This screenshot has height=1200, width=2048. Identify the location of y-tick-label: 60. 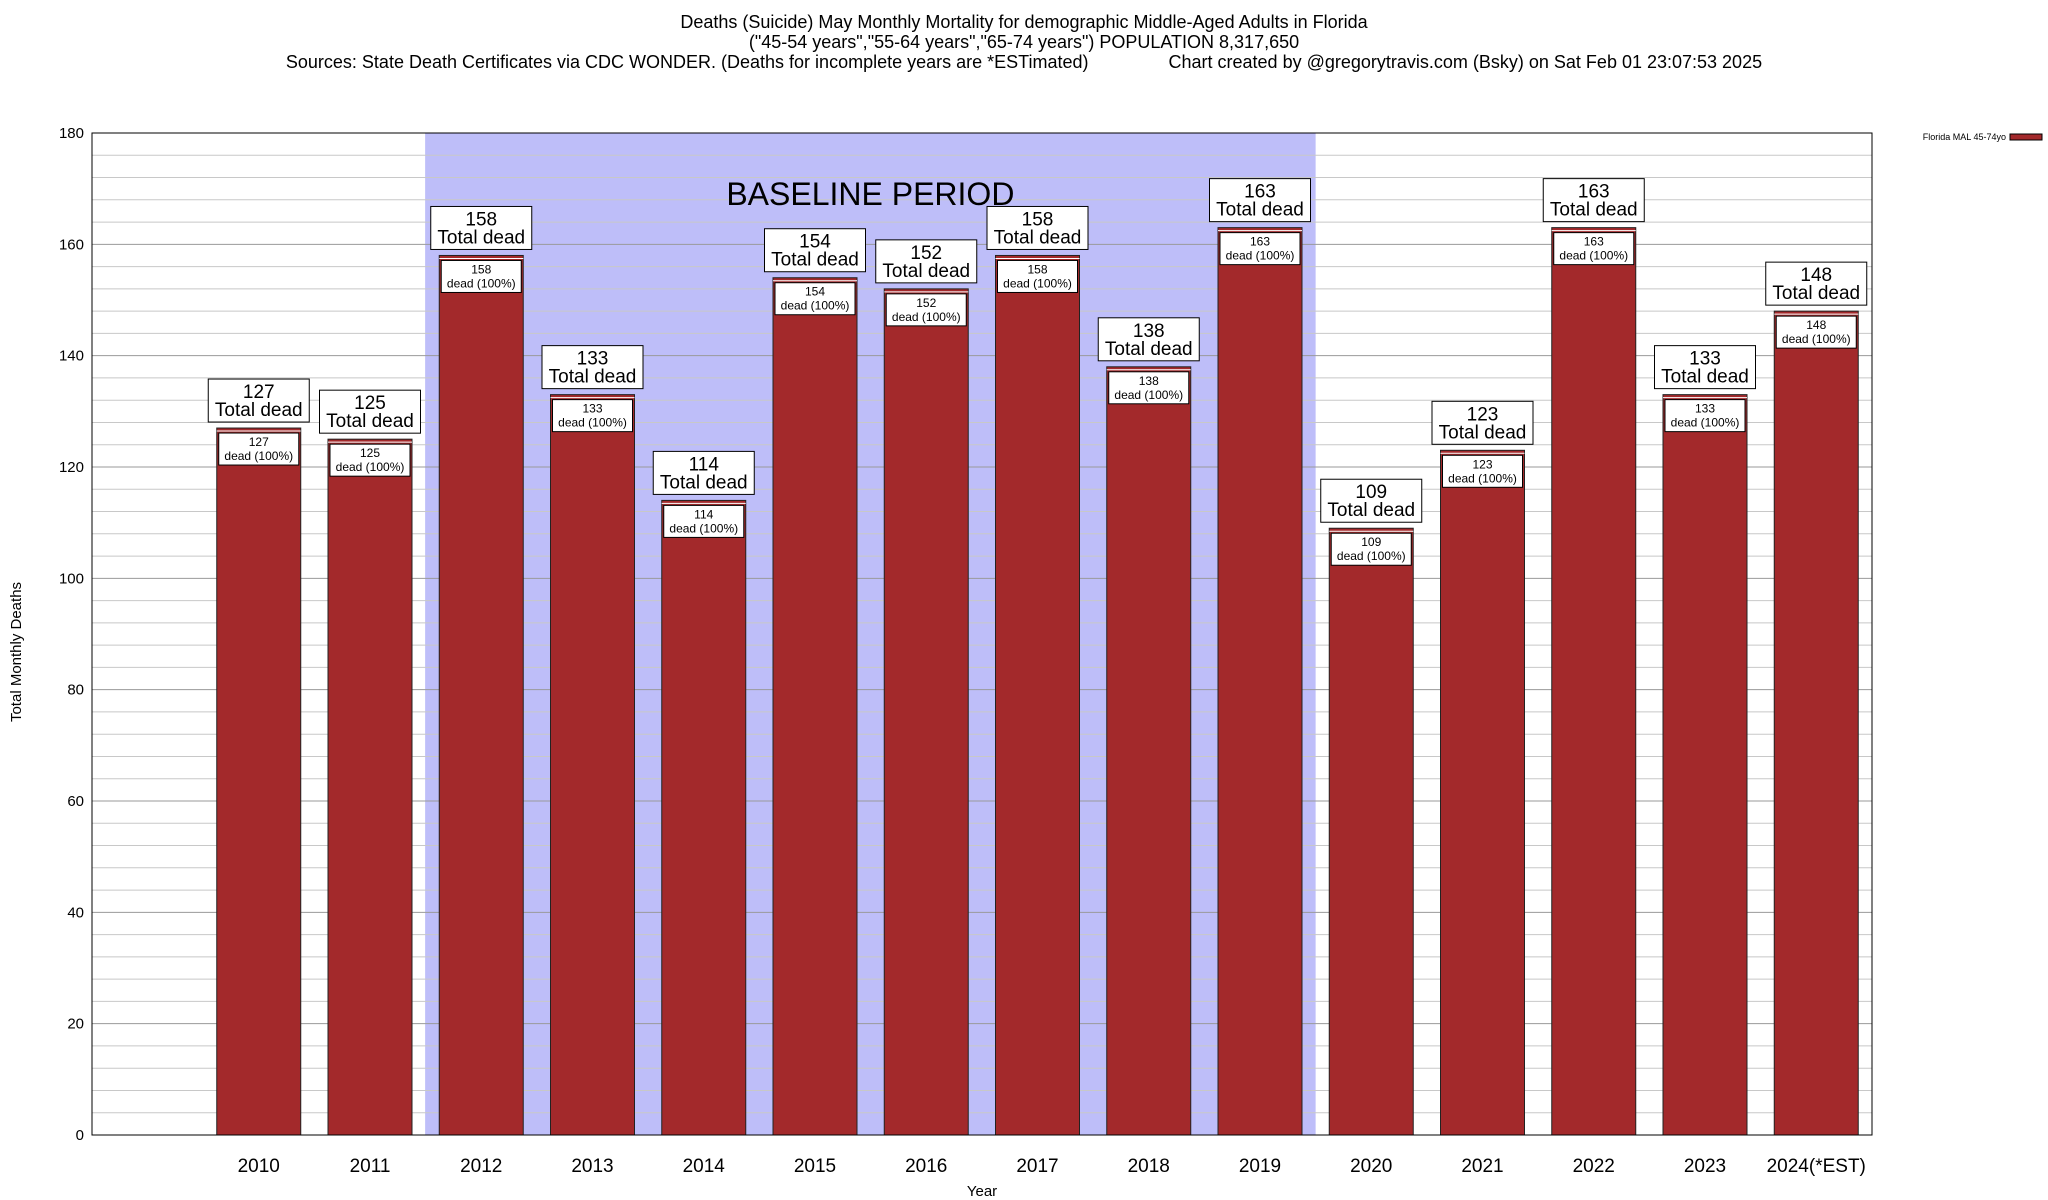
(75, 801).